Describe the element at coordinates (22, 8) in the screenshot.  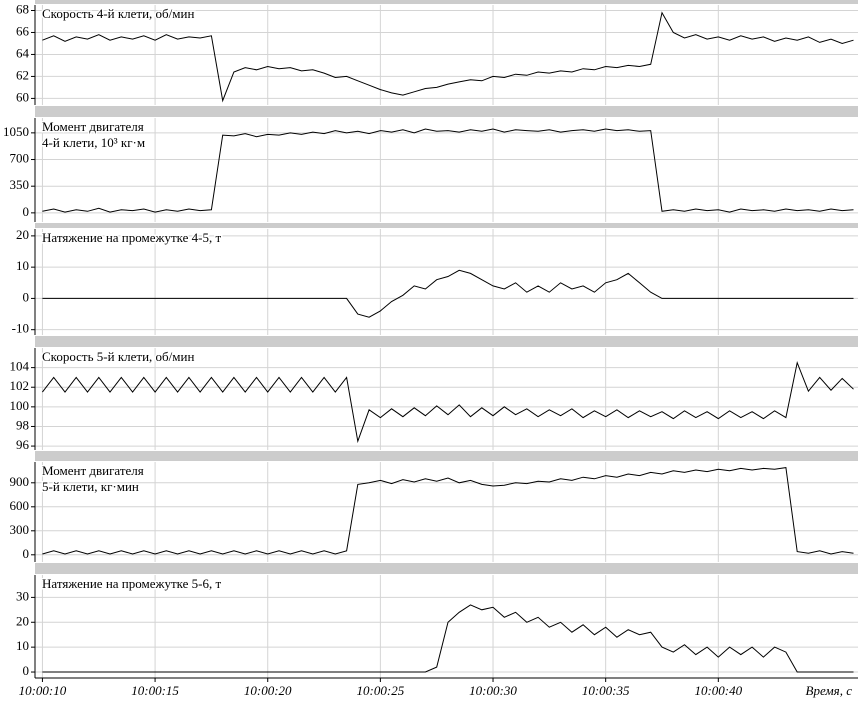
I see `y-tick-label: 68` at that location.